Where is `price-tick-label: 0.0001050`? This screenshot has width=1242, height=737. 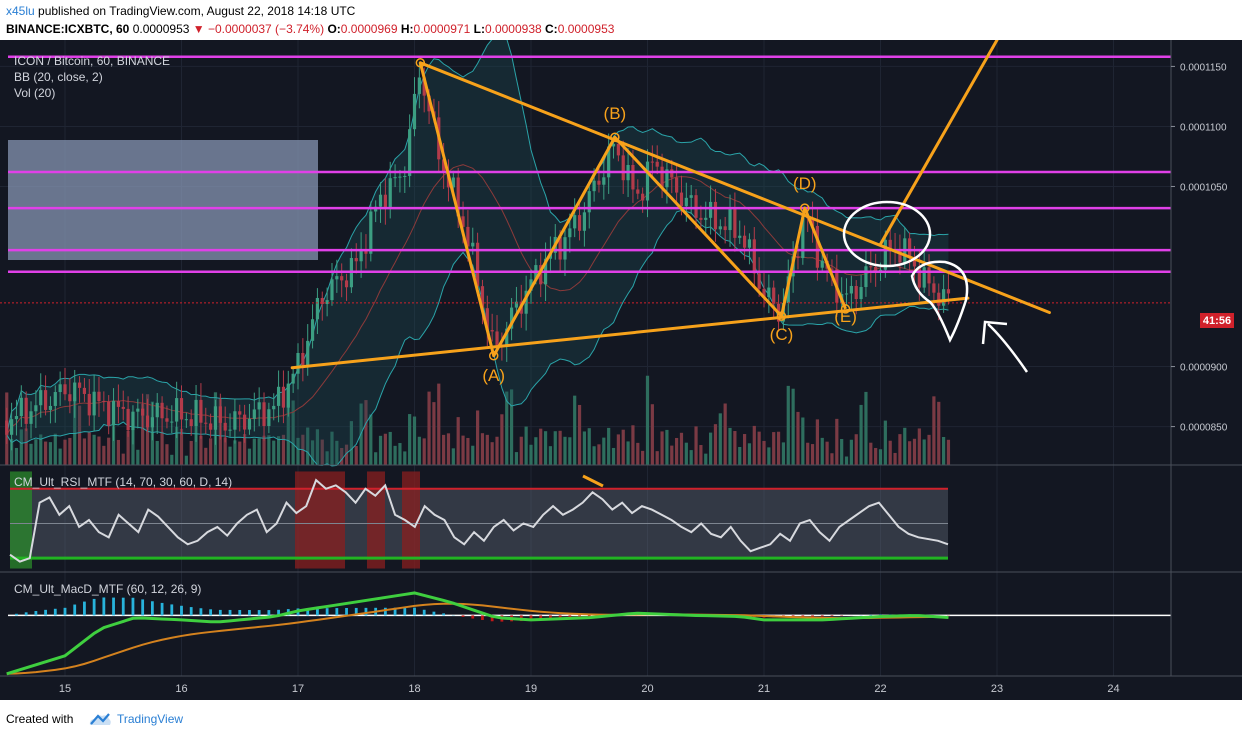 price-tick-label: 0.0001050 is located at coordinates (1204, 187).